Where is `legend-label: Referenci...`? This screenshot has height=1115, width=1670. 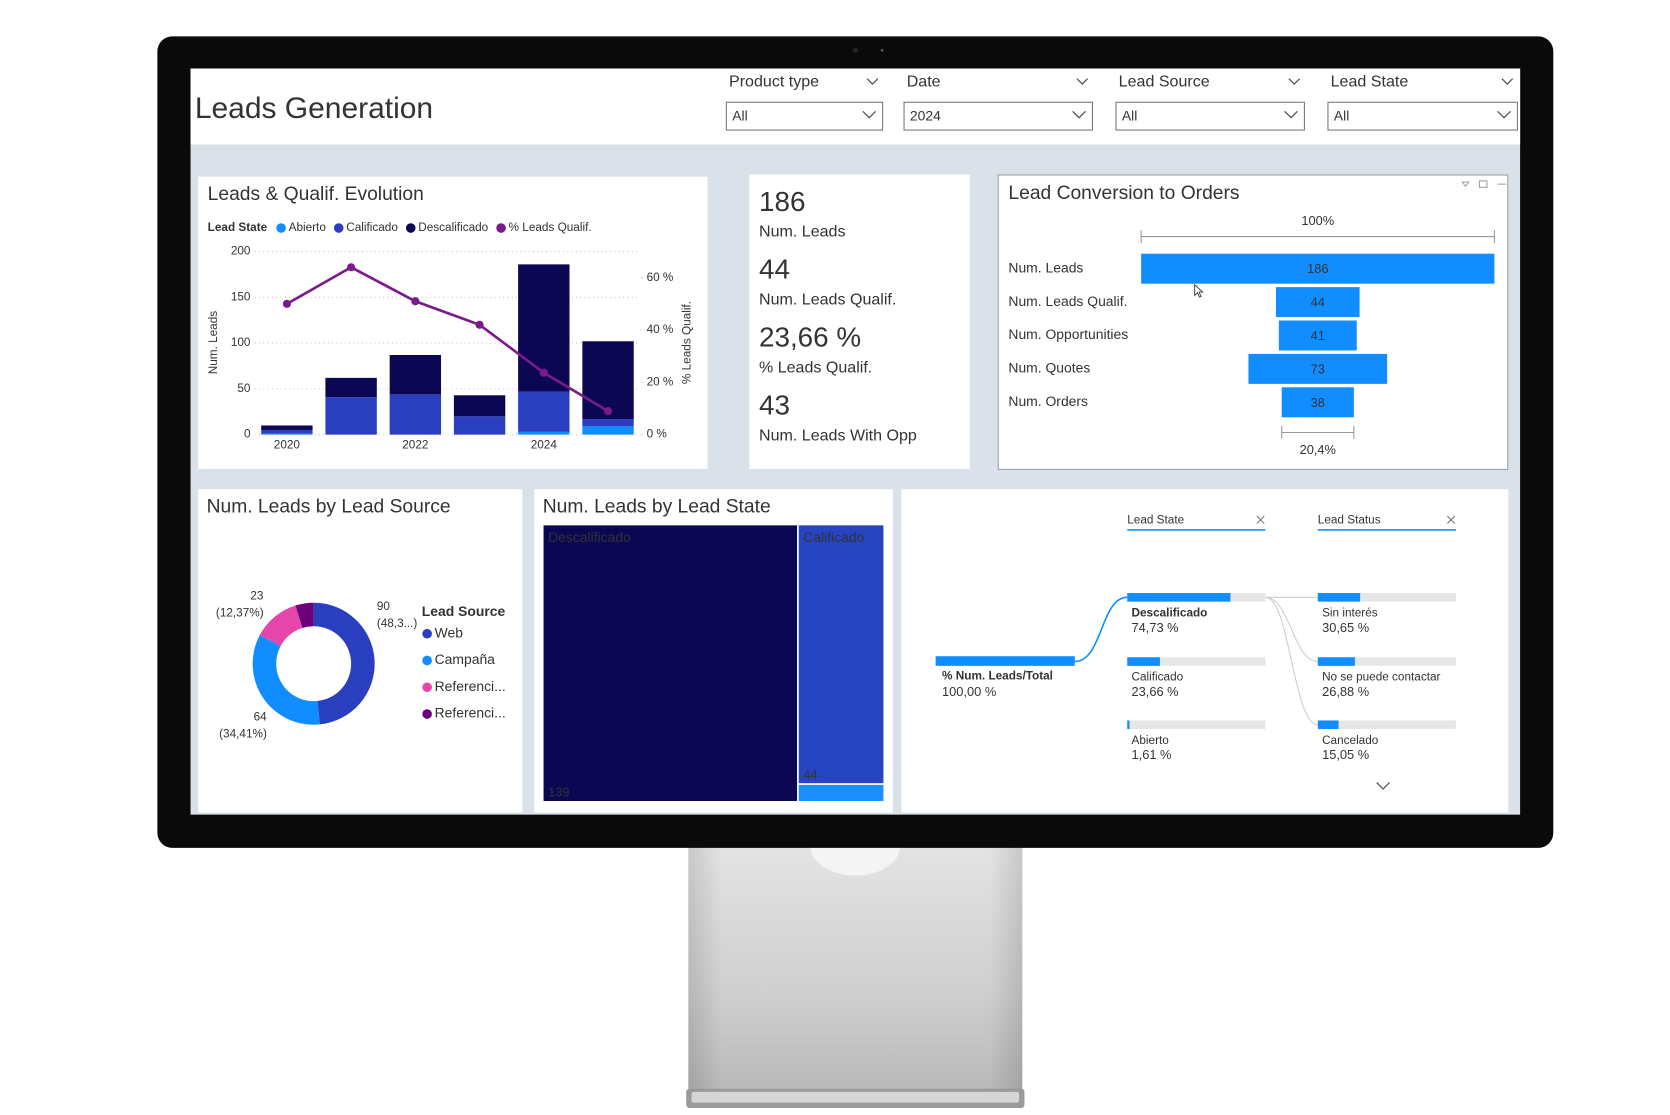 legend-label: Referenci... is located at coordinates (470, 713).